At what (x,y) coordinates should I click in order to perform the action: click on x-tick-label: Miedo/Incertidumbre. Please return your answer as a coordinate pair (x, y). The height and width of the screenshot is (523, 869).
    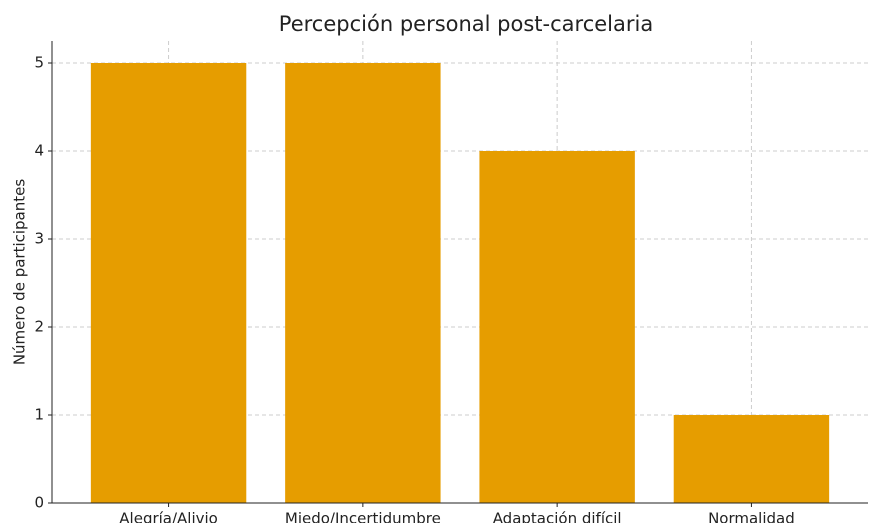
    Looking at the image, I should click on (363, 516).